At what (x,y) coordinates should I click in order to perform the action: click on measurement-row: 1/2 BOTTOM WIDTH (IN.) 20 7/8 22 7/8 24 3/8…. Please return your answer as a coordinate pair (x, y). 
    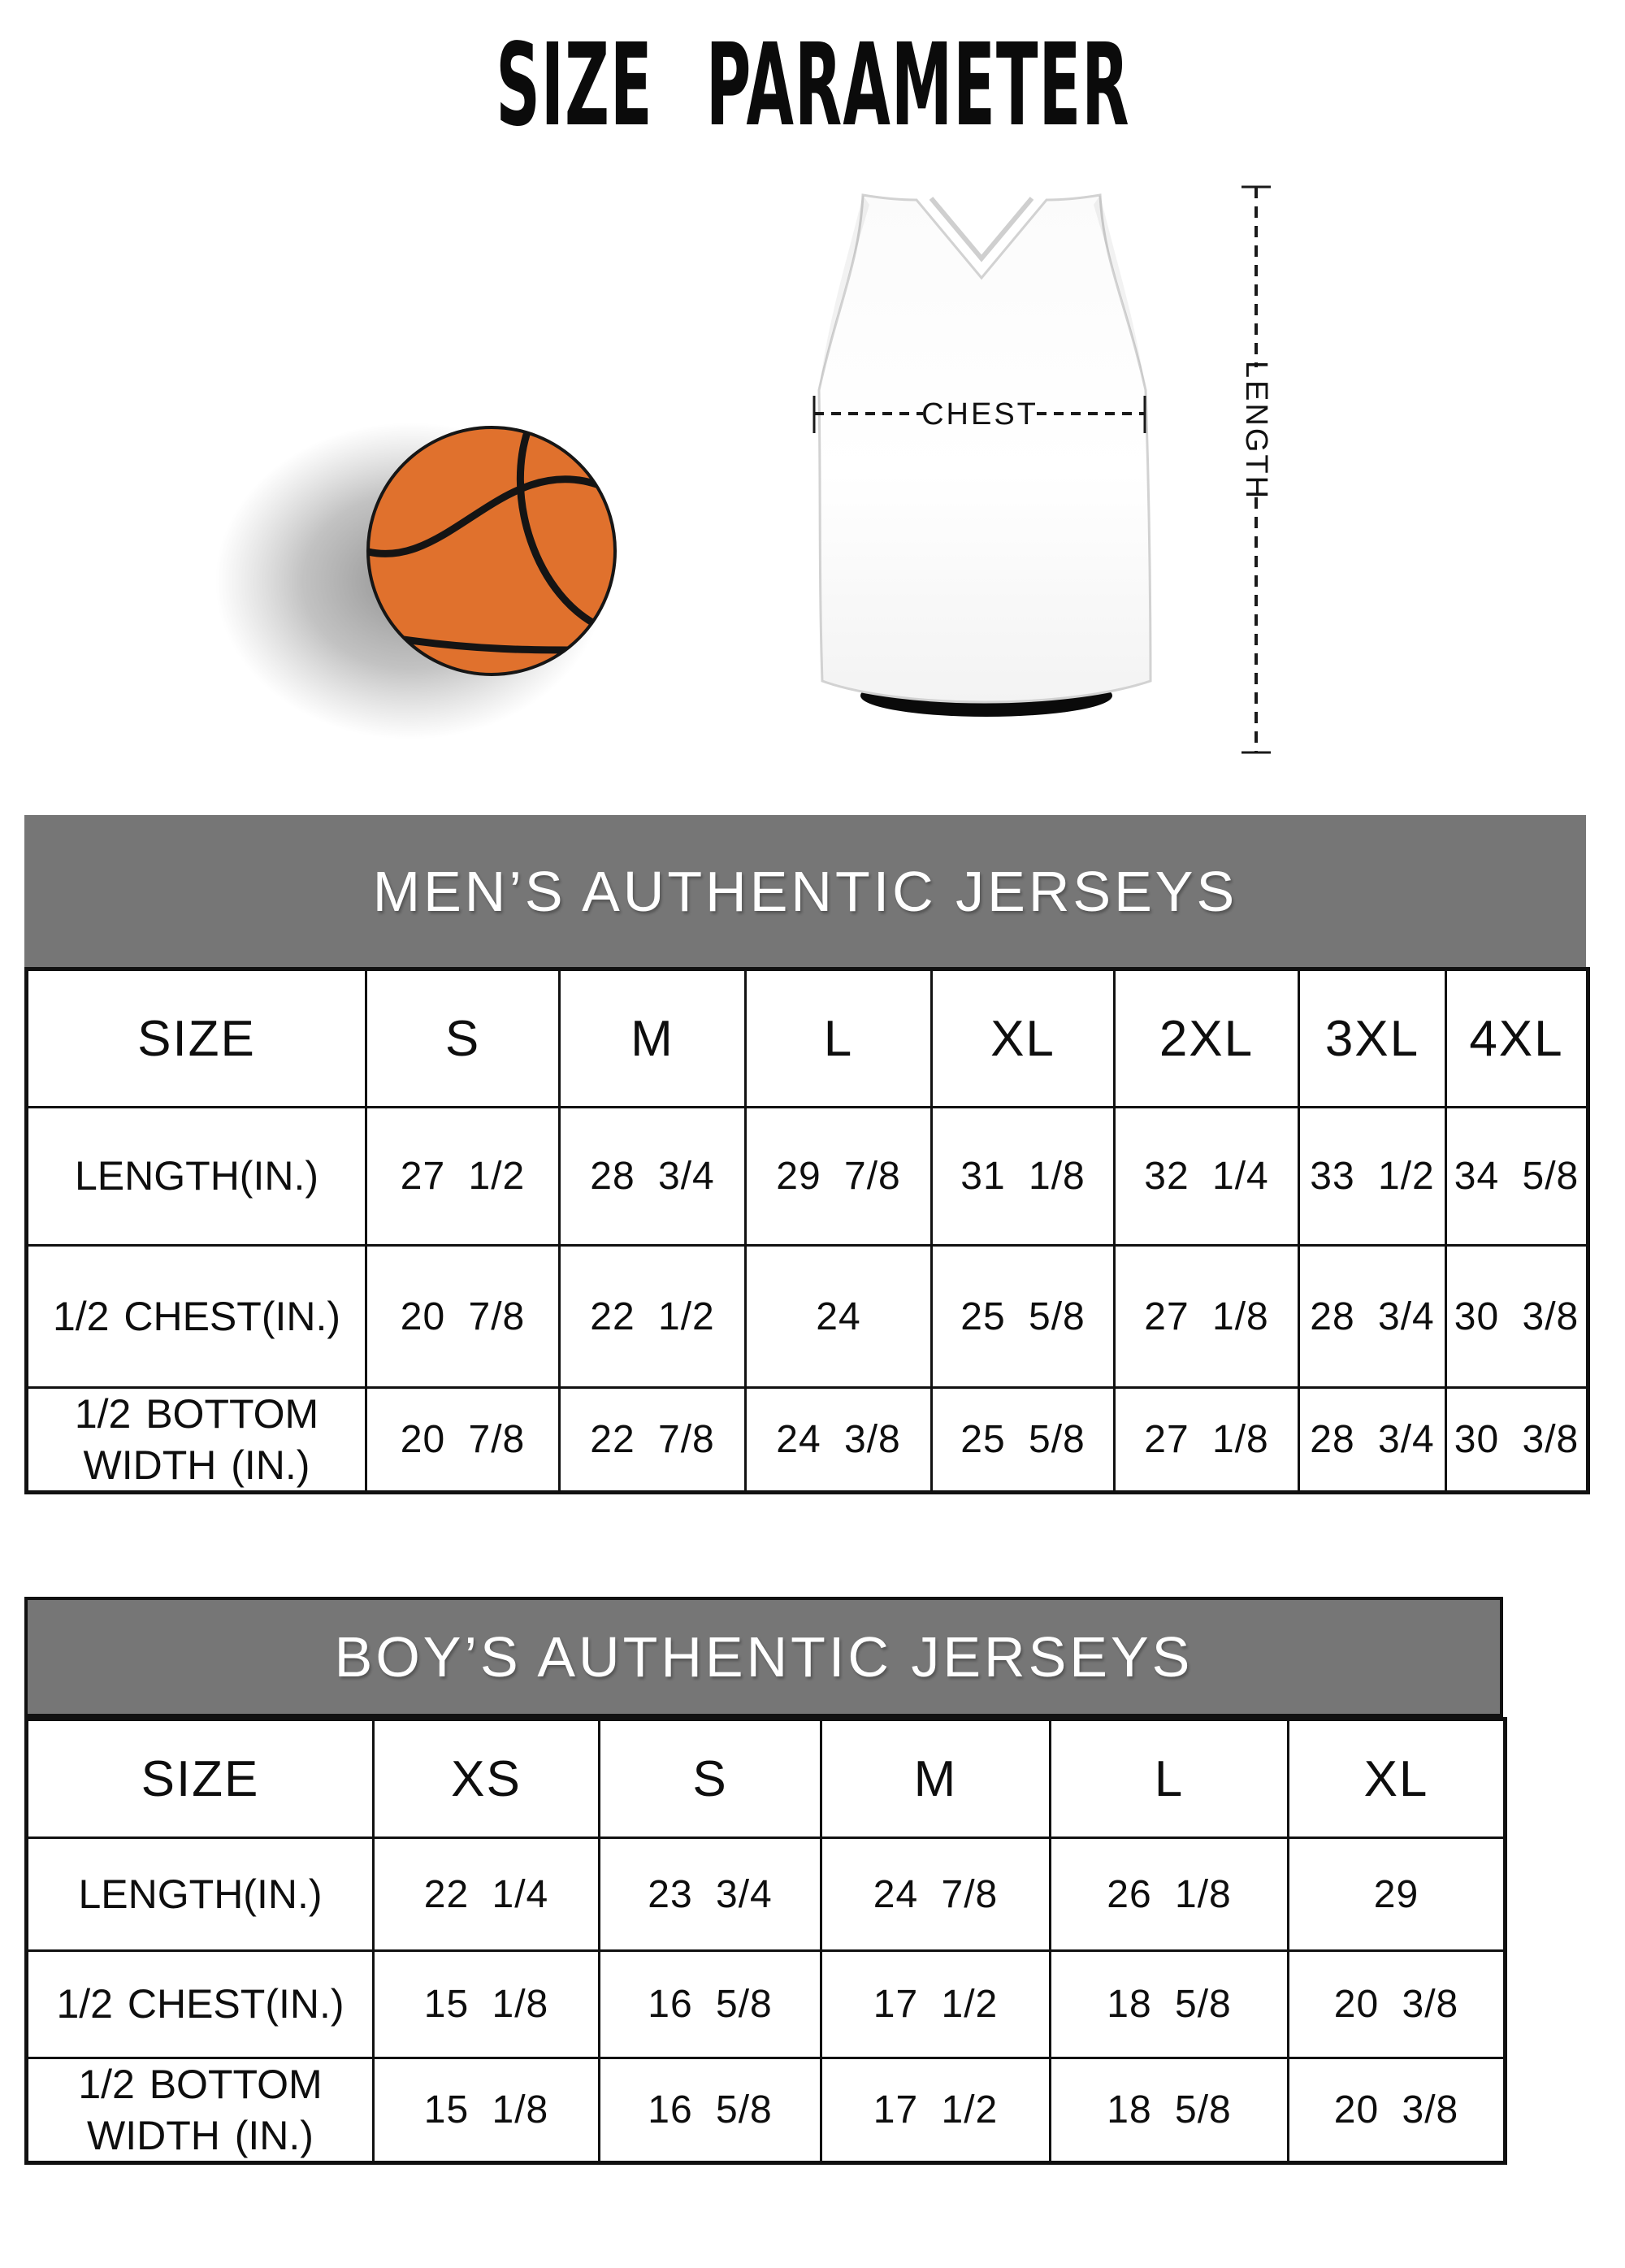
    Looking at the image, I should click on (807, 1440).